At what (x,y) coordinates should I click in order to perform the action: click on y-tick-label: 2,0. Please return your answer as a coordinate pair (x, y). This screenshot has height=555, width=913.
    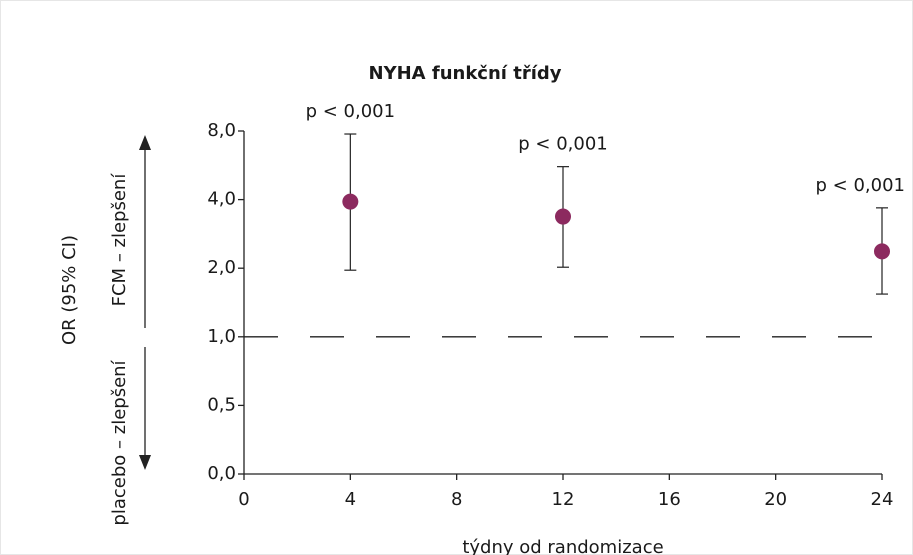
    Looking at the image, I should click on (221, 267).